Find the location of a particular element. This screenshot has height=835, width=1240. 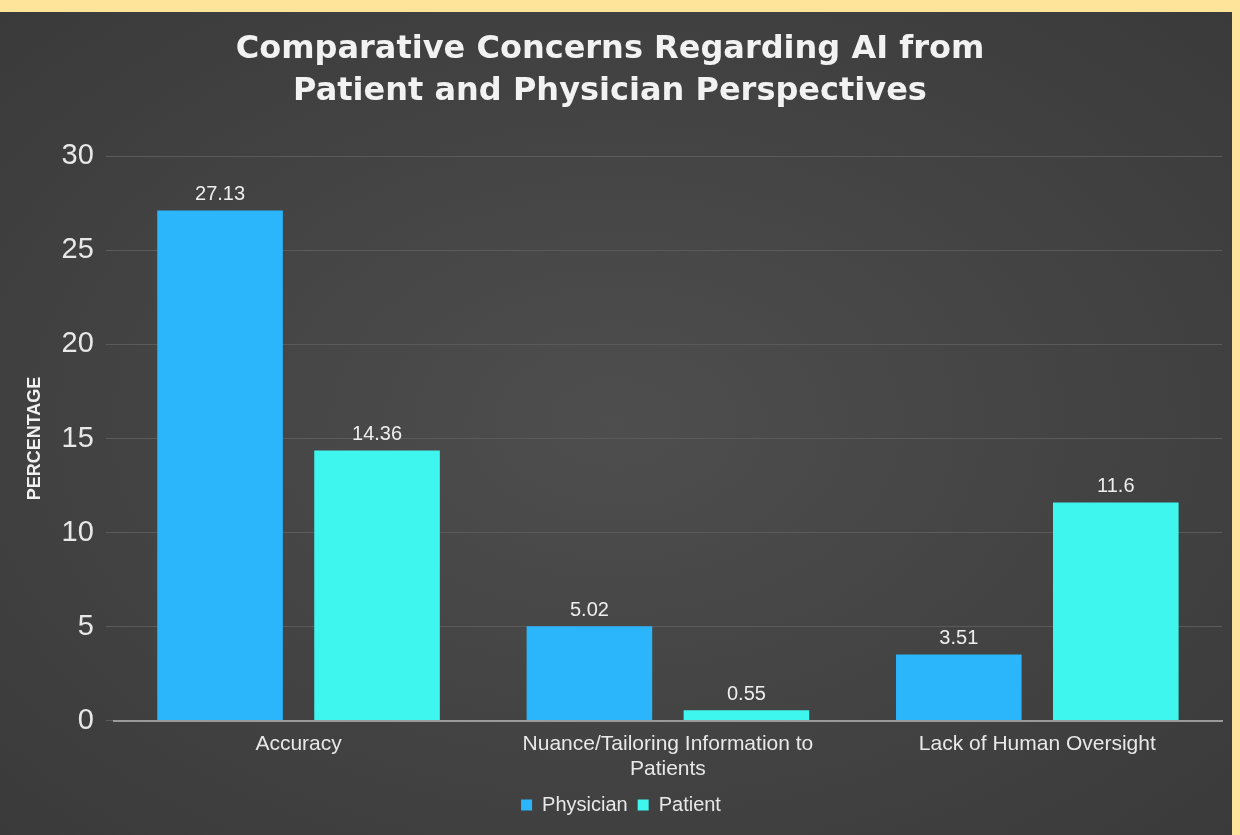

y-axis-title: PERCENTAGE is located at coordinates (33, 438).